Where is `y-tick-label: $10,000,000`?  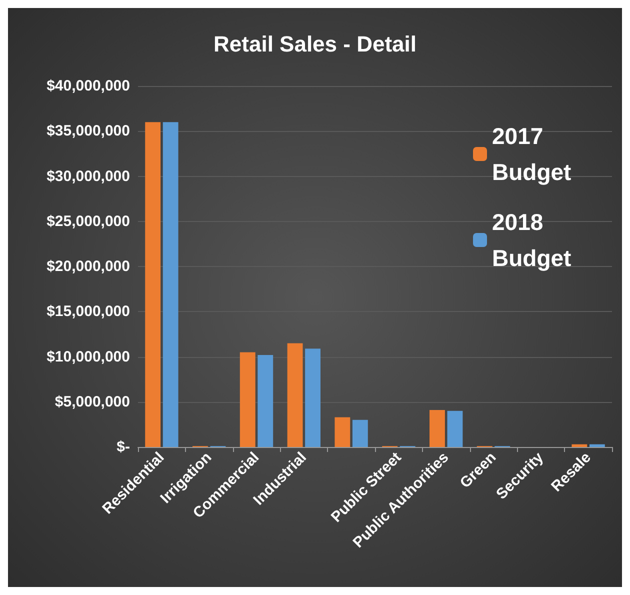
y-tick-label: $10,000,000 is located at coordinates (88, 357).